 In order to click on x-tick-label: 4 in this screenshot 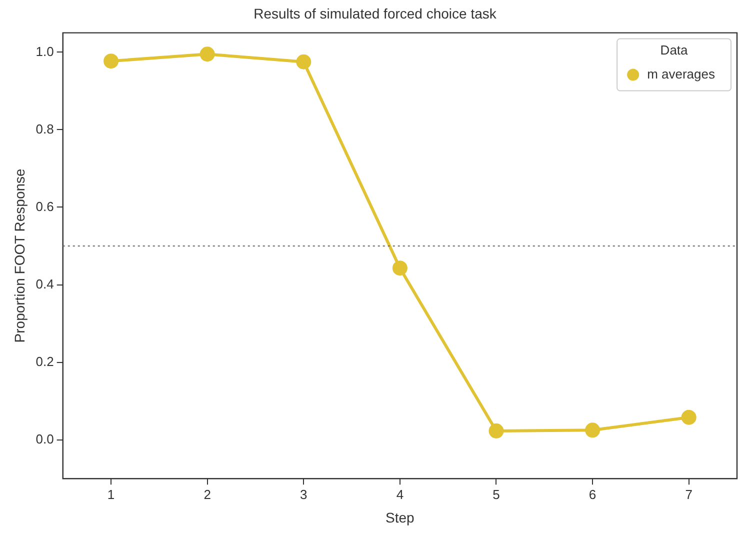, I will do `click(400, 494)`.